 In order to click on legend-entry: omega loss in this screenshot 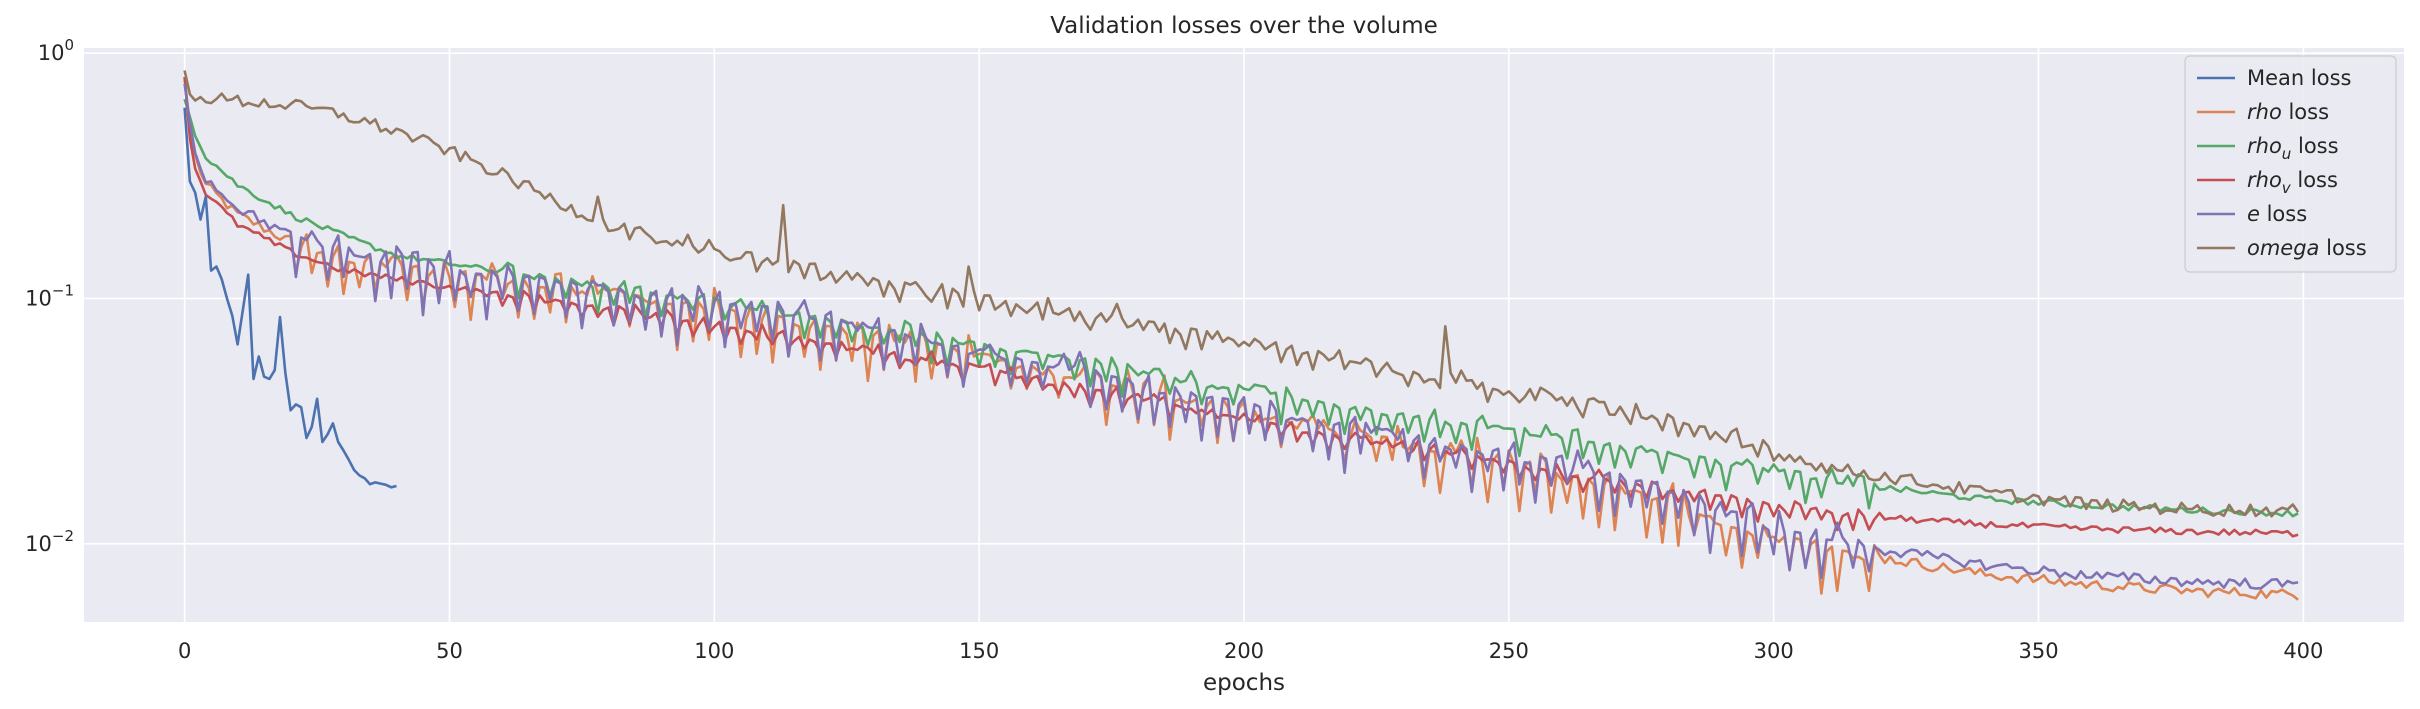, I will do `click(2307, 248)`.